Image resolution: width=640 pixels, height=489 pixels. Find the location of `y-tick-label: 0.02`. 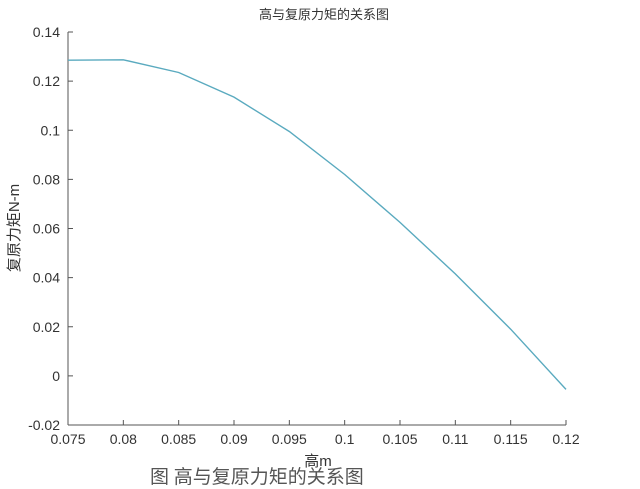

y-tick-label: 0.02 is located at coordinates (46, 327).